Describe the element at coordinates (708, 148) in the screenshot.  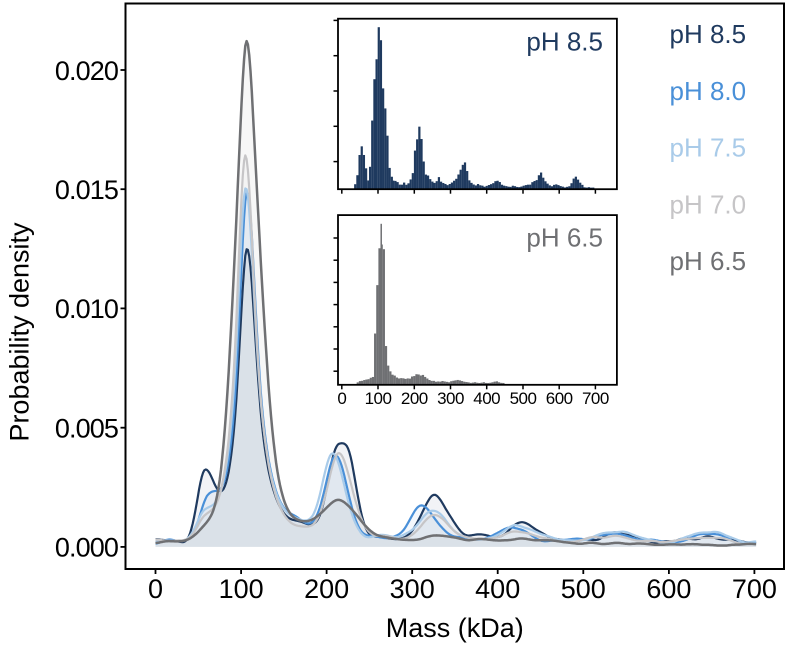
I see `svg-text: pH 7.5` at that location.